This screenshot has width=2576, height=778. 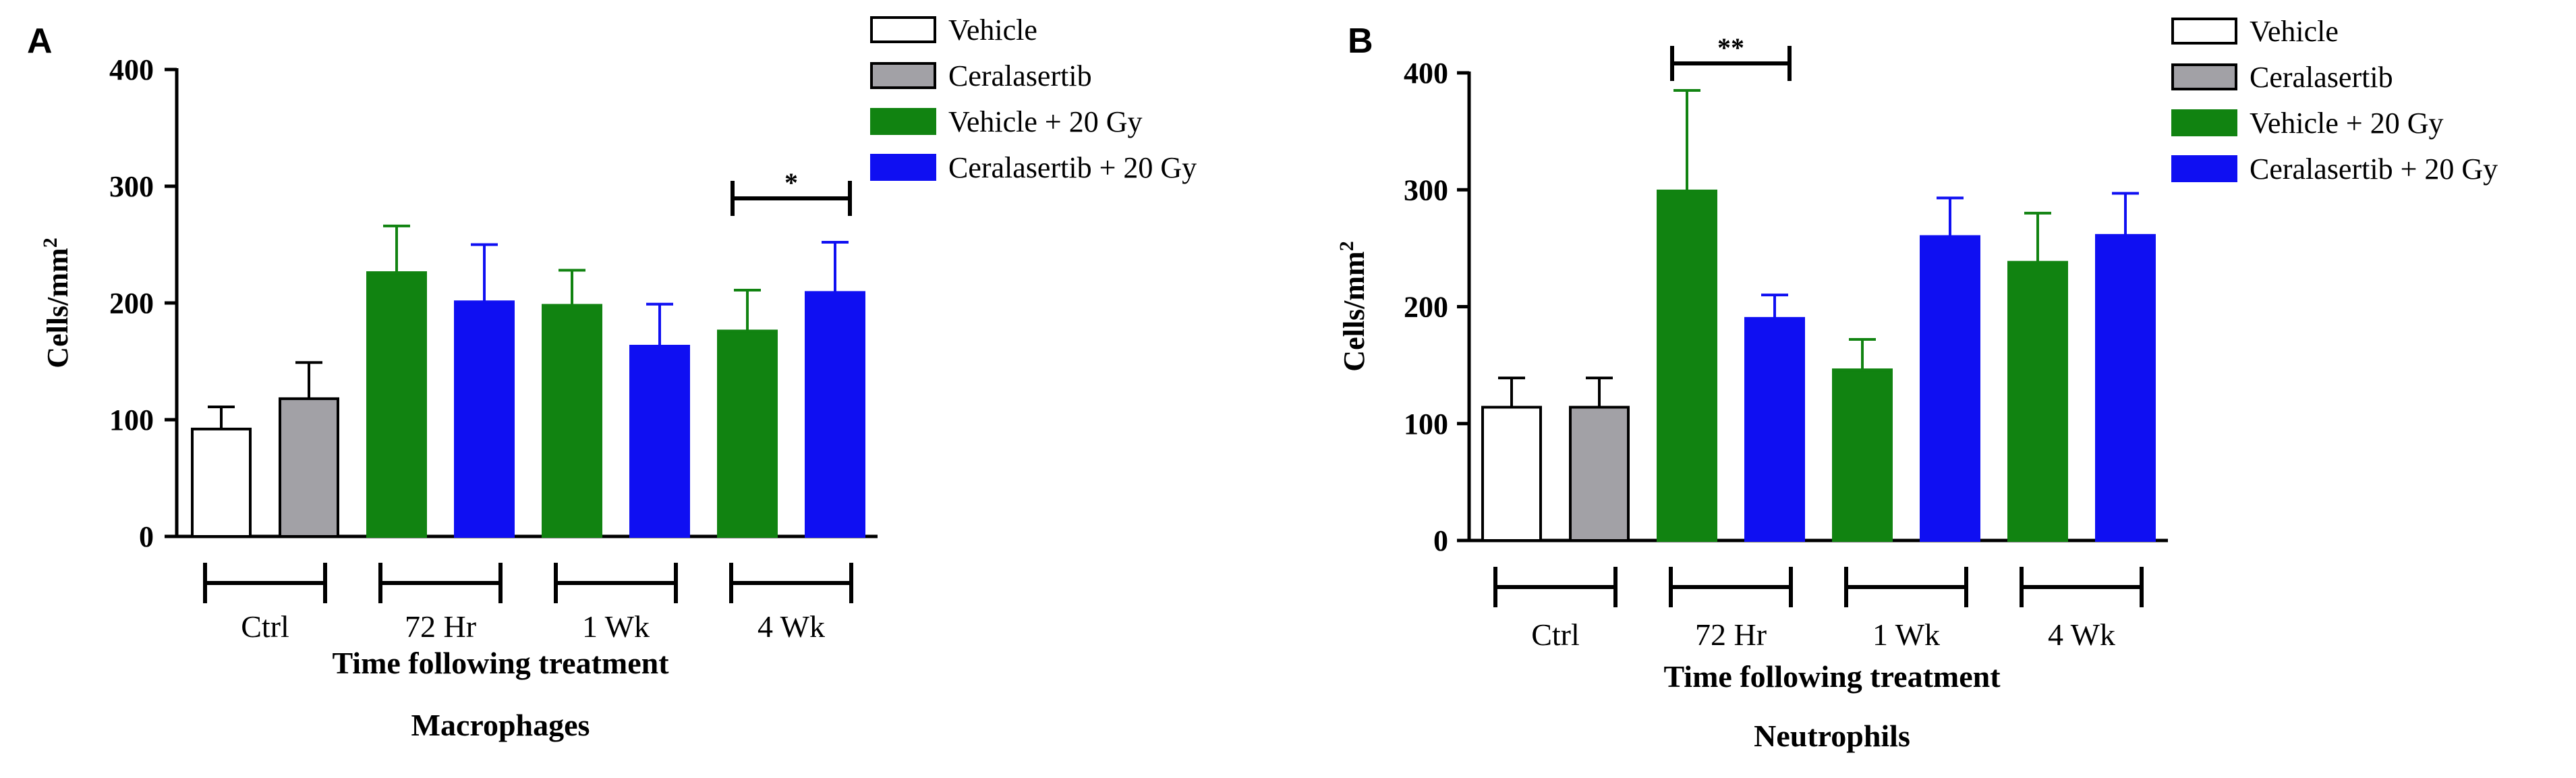 What do you see at coordinates (1832, 736) in the screenshot?
I see `chart-title: Neutrophils` at bounding box center [1832, 736].